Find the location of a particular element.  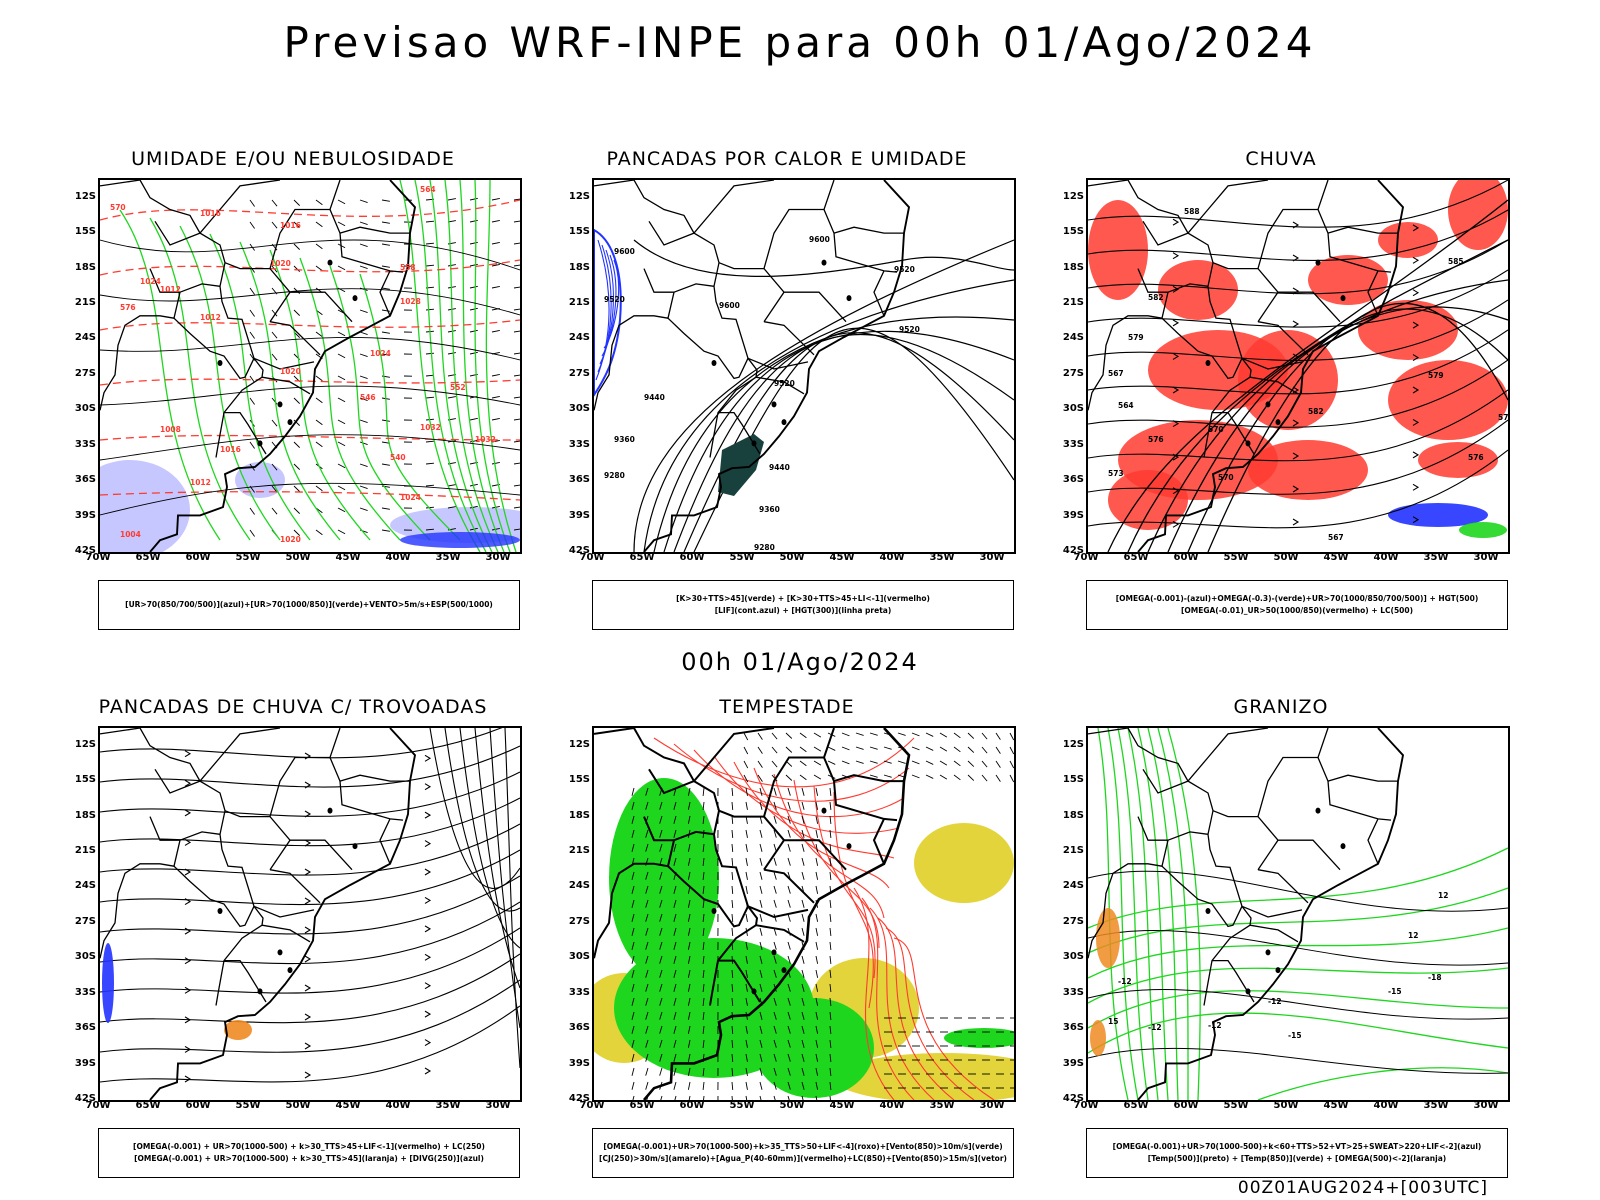

lat-tick-label: 12S is located at coordinates (579, 196).